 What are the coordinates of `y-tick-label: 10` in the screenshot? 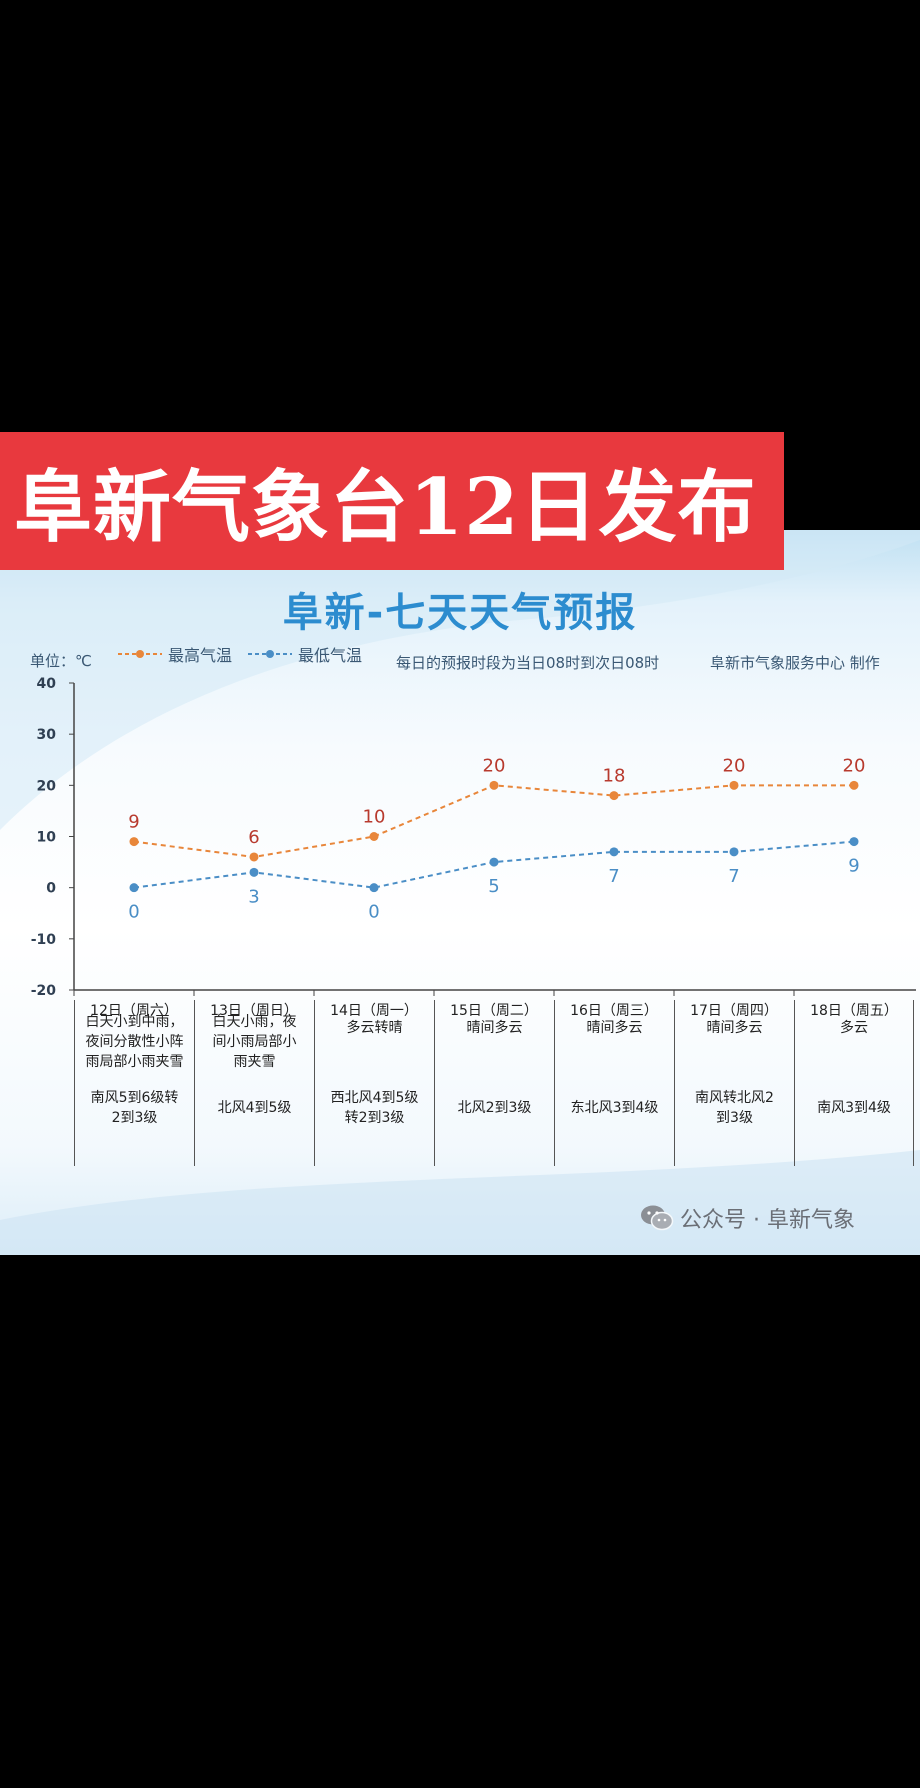 It's located at (47, 838).